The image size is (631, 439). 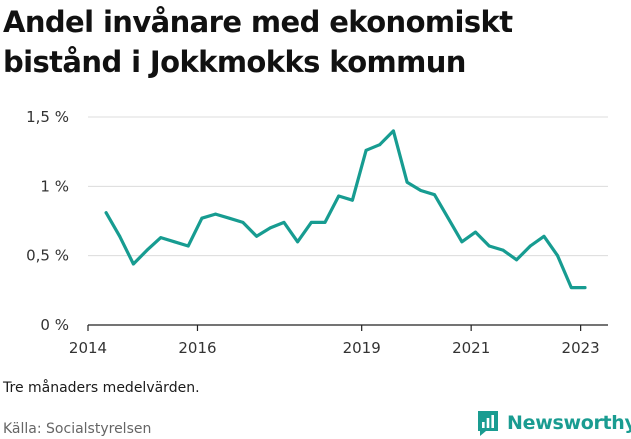 I want to click on x-tick-label: 2019, so click(x=362, y=348).